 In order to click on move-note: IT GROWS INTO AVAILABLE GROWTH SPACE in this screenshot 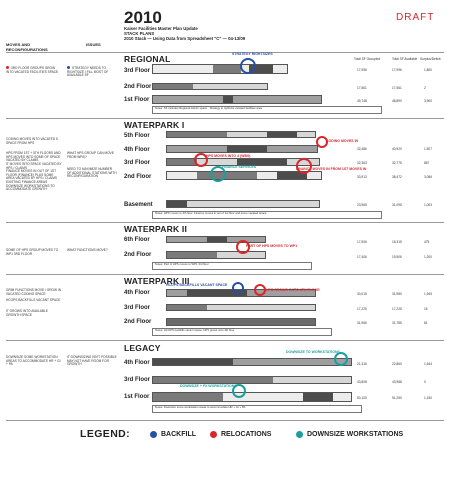, I will do `click(27, 313)`.